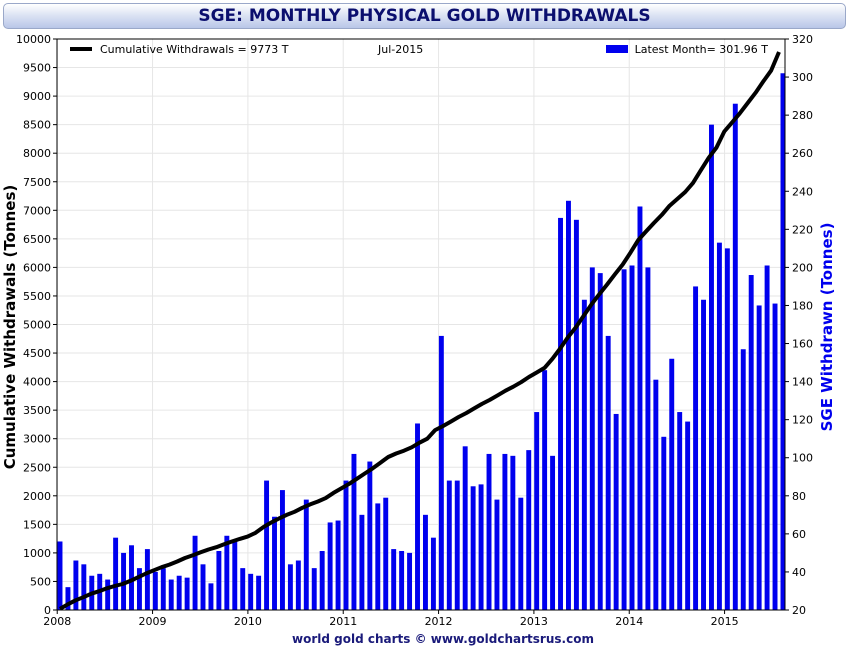  Describe the element at coordinates (37, 267) in the screenshot. I see `left-tick-label: 6000` at that location.